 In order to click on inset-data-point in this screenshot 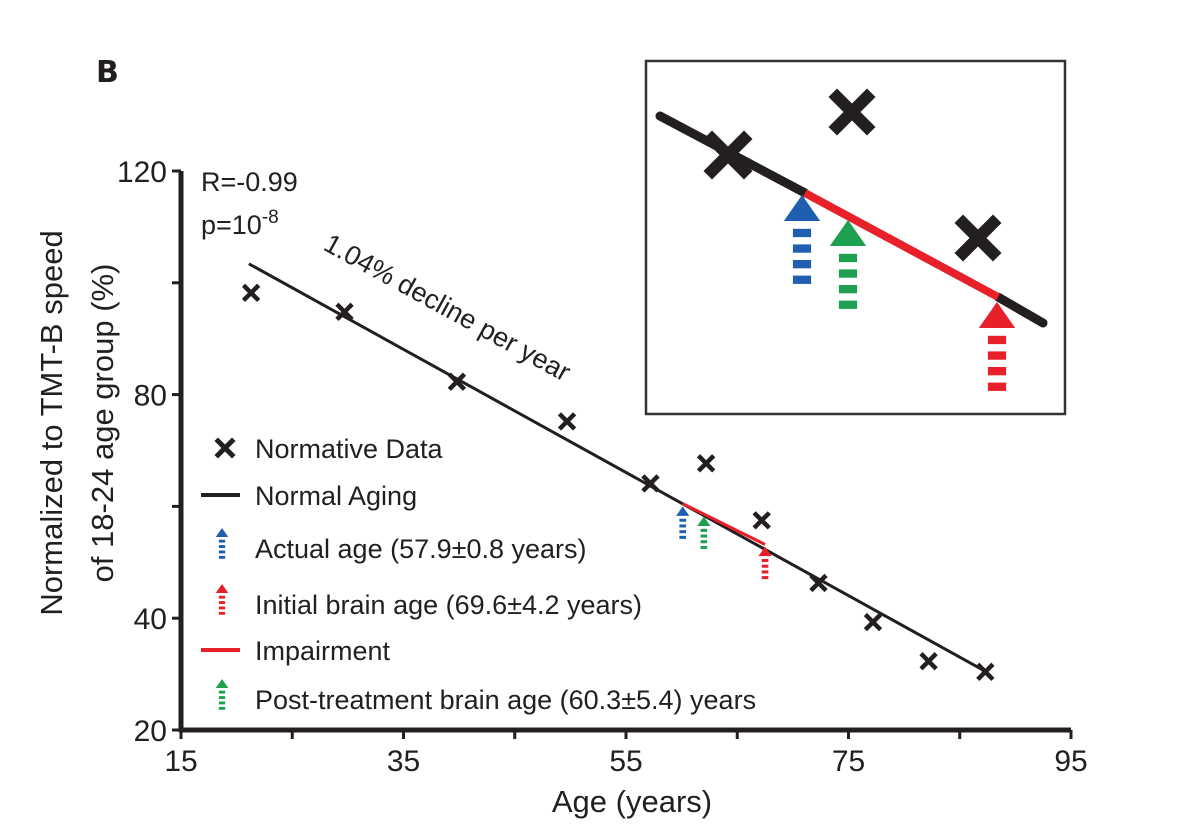, I will do `click(978, 238)`.